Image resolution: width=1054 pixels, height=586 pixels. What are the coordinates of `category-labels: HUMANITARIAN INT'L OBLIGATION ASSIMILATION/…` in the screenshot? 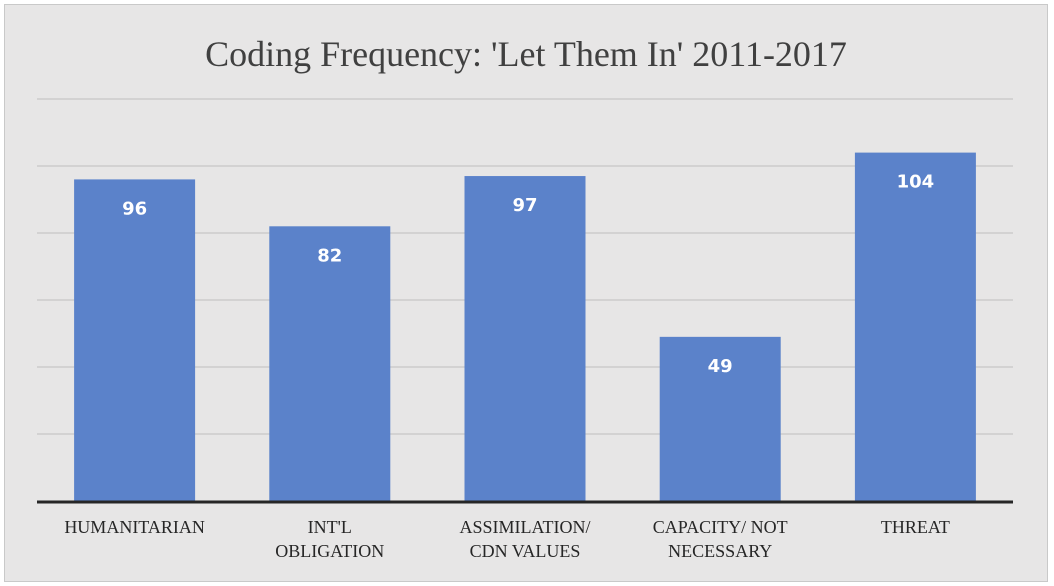 It's located at (507, 539).